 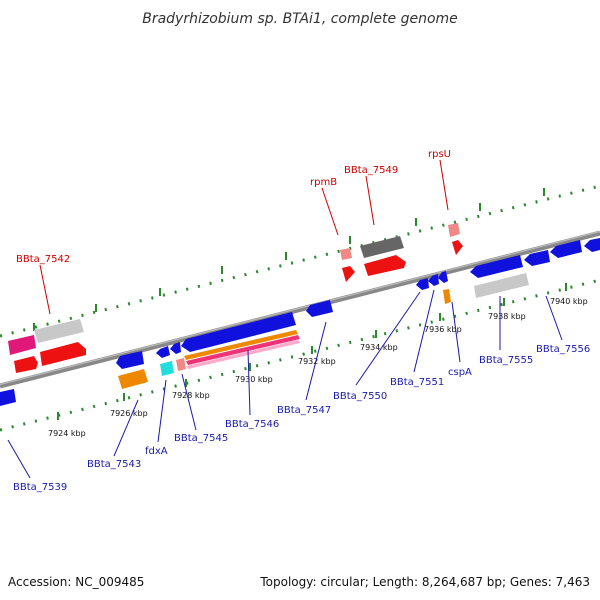 I want to click on gene-label: BBta_7539, so click(x=40, y=487).